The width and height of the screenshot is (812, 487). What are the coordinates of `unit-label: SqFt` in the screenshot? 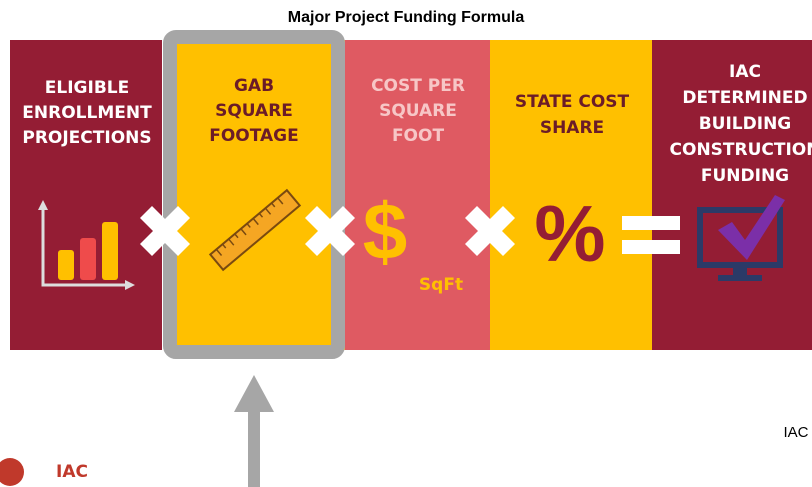 It's located at (441, 285).